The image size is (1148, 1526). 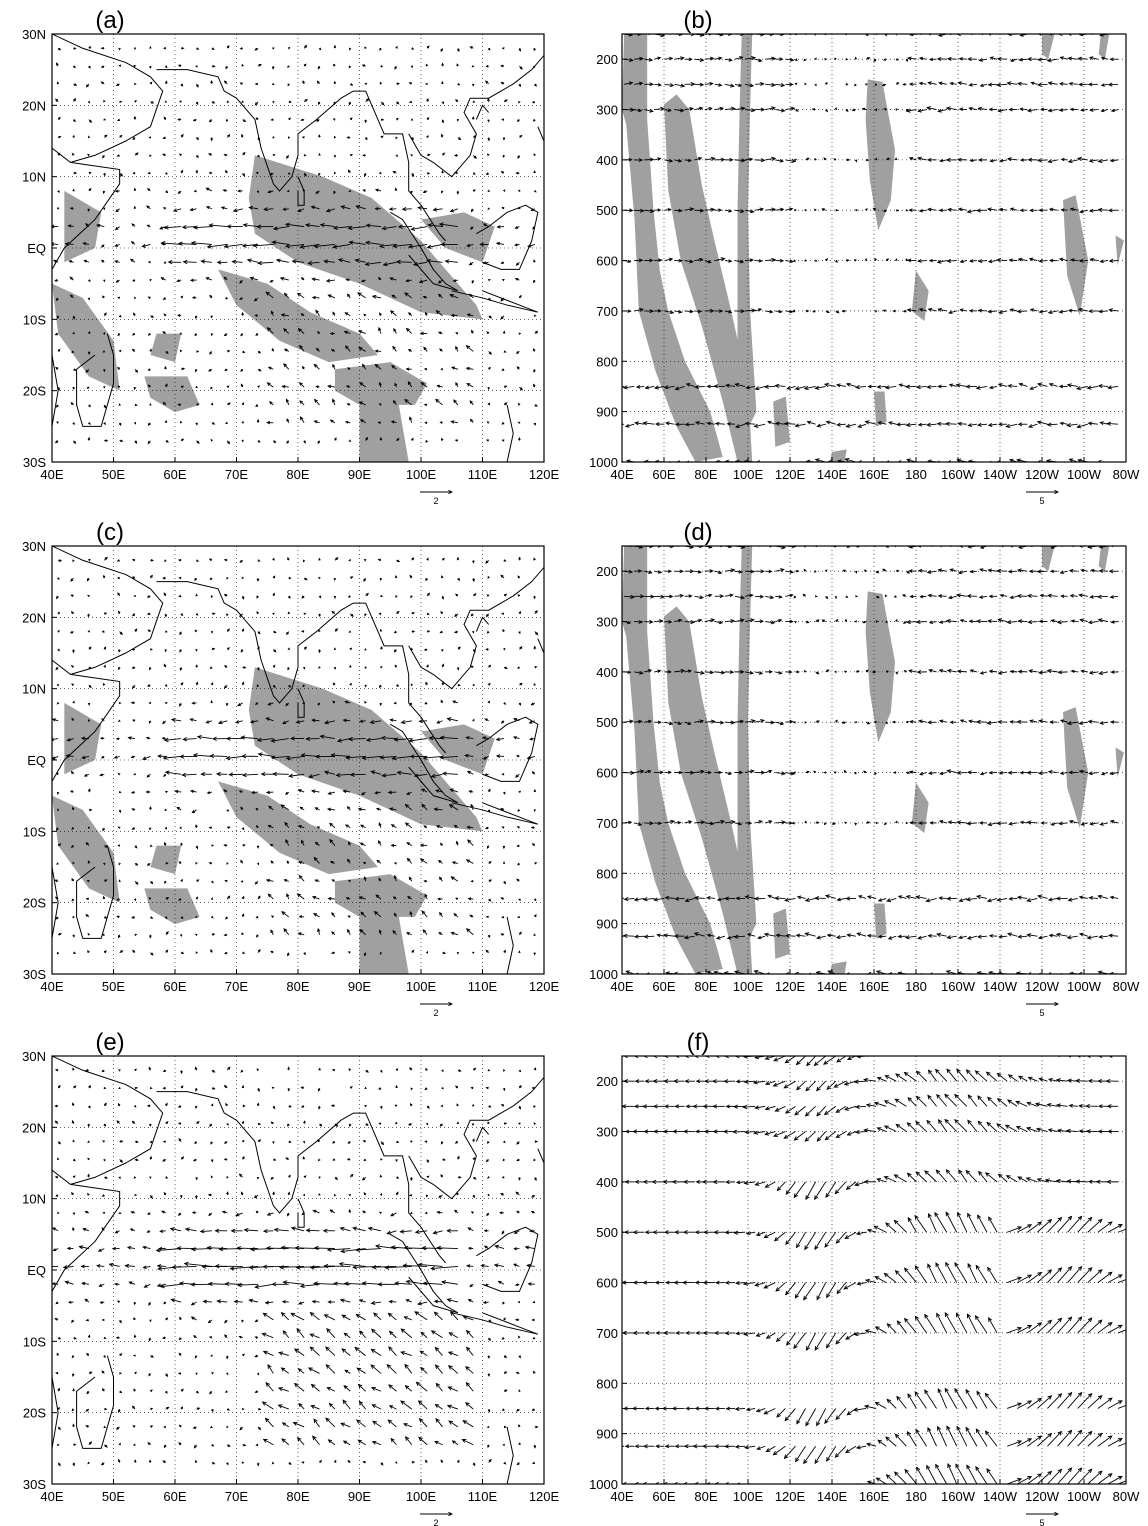 What do you see at coordinates (1084, 986) in the screenshot?
I see `x-tick-label: 100W` at bounding box center [1084, 986].